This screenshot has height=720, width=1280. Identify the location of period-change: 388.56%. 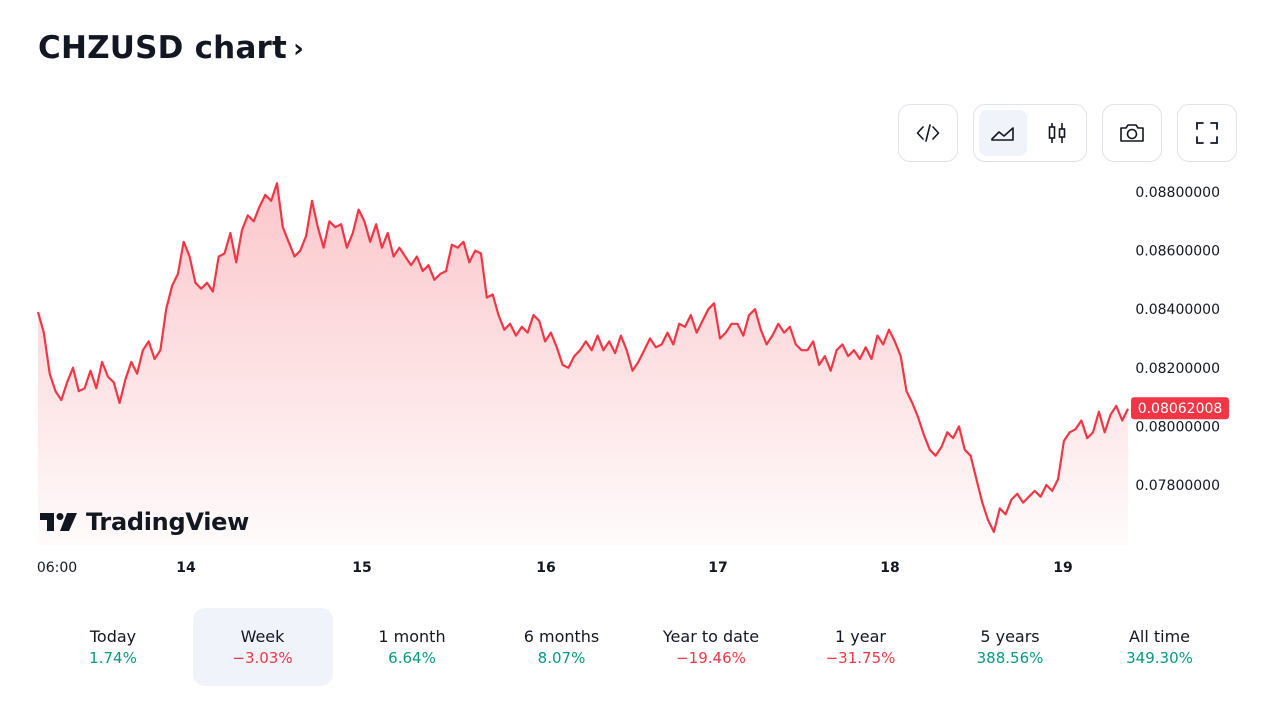
(1010, 658).